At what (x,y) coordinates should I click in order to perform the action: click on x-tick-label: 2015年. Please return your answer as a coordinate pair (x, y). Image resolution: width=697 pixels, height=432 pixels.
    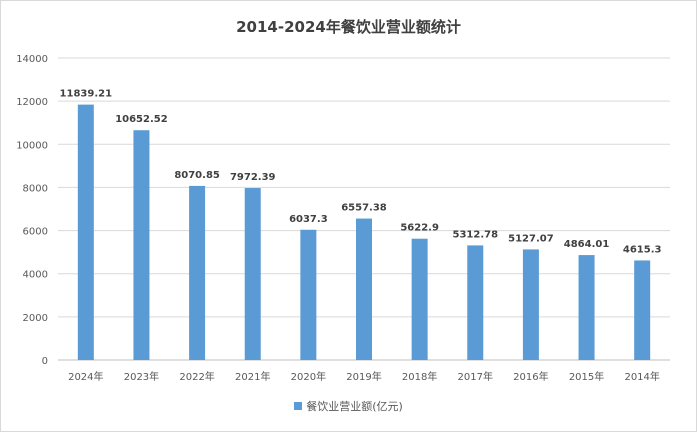
    Looking at the image, I should click on (586, 376).